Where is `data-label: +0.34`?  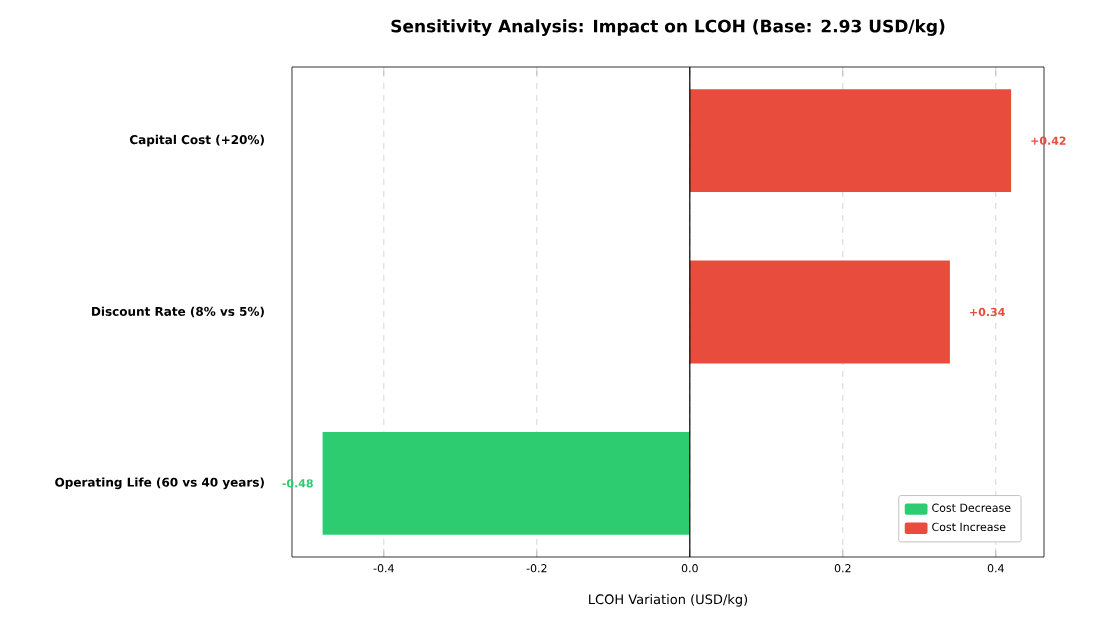 data-label: +0.34 is located at coordinates (987, 312).